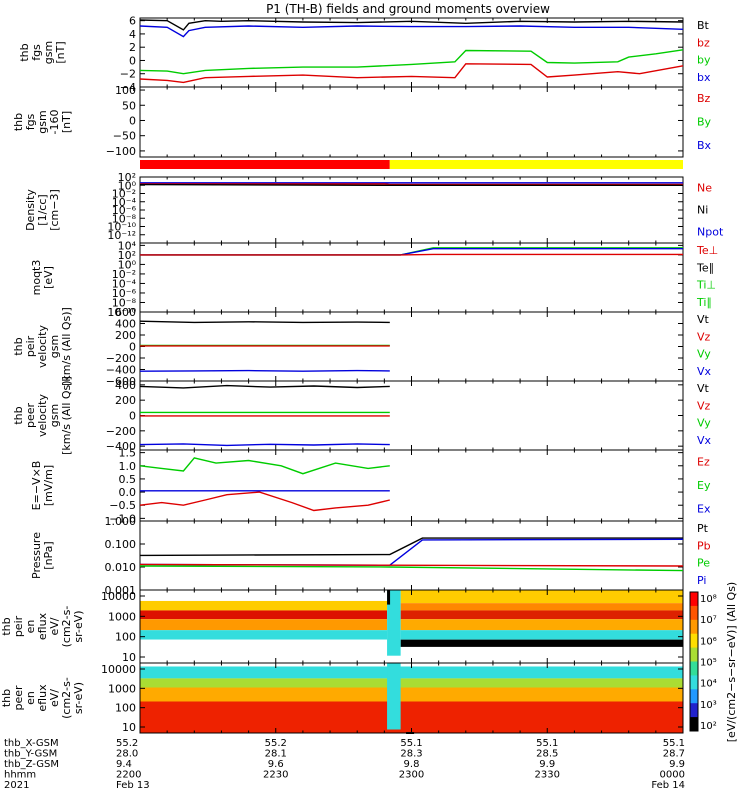 This screenshot has height=800, width=750. Describe the element at coordinates (48, 555) in the screenshot. I see `y-axis-label: [nPa]` at that location.